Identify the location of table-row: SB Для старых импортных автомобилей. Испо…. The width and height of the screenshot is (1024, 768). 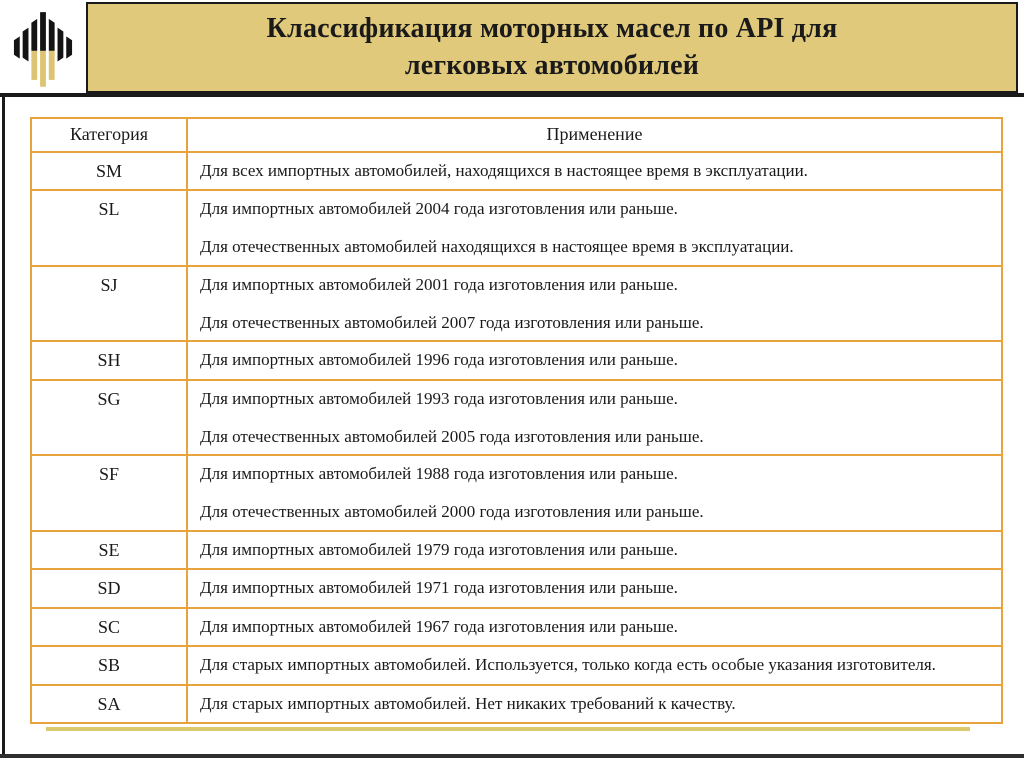
(516, 665).